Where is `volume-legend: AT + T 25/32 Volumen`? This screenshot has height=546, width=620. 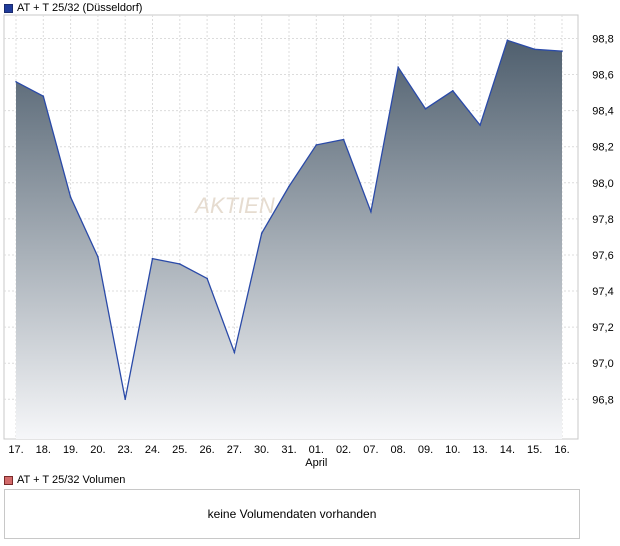 volume-legend: AT + T 25/32 Volumen is located at coordinates (64, 480).